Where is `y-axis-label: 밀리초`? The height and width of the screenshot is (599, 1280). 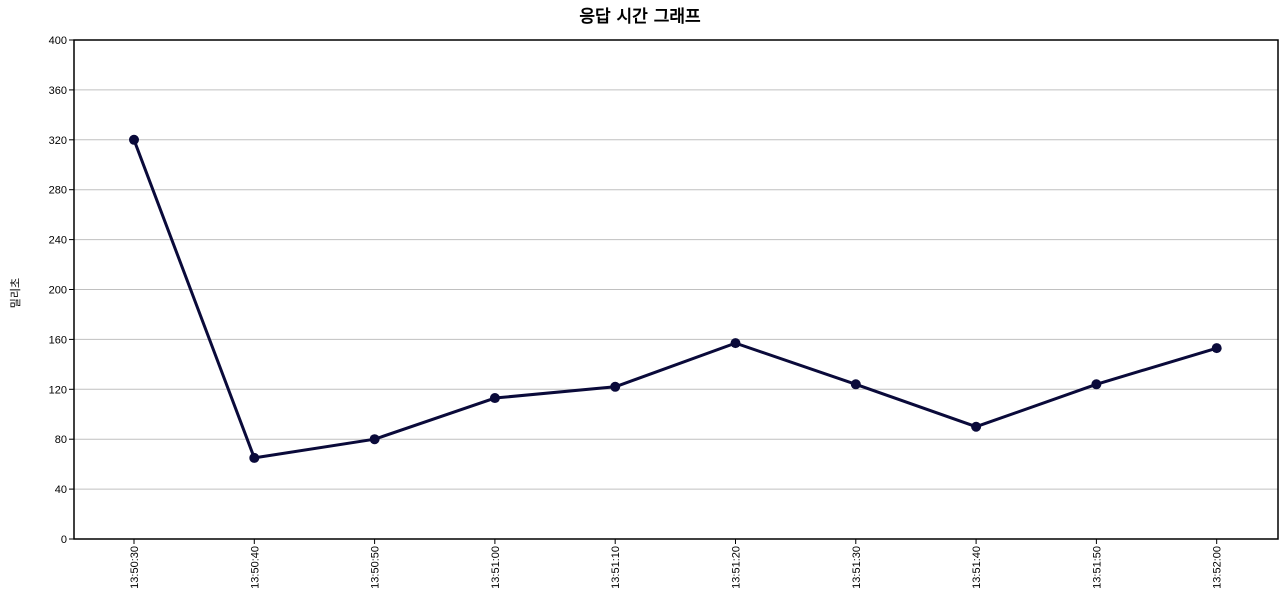 y-axis-label: 밀리초 is located at coordinates (15, 293).